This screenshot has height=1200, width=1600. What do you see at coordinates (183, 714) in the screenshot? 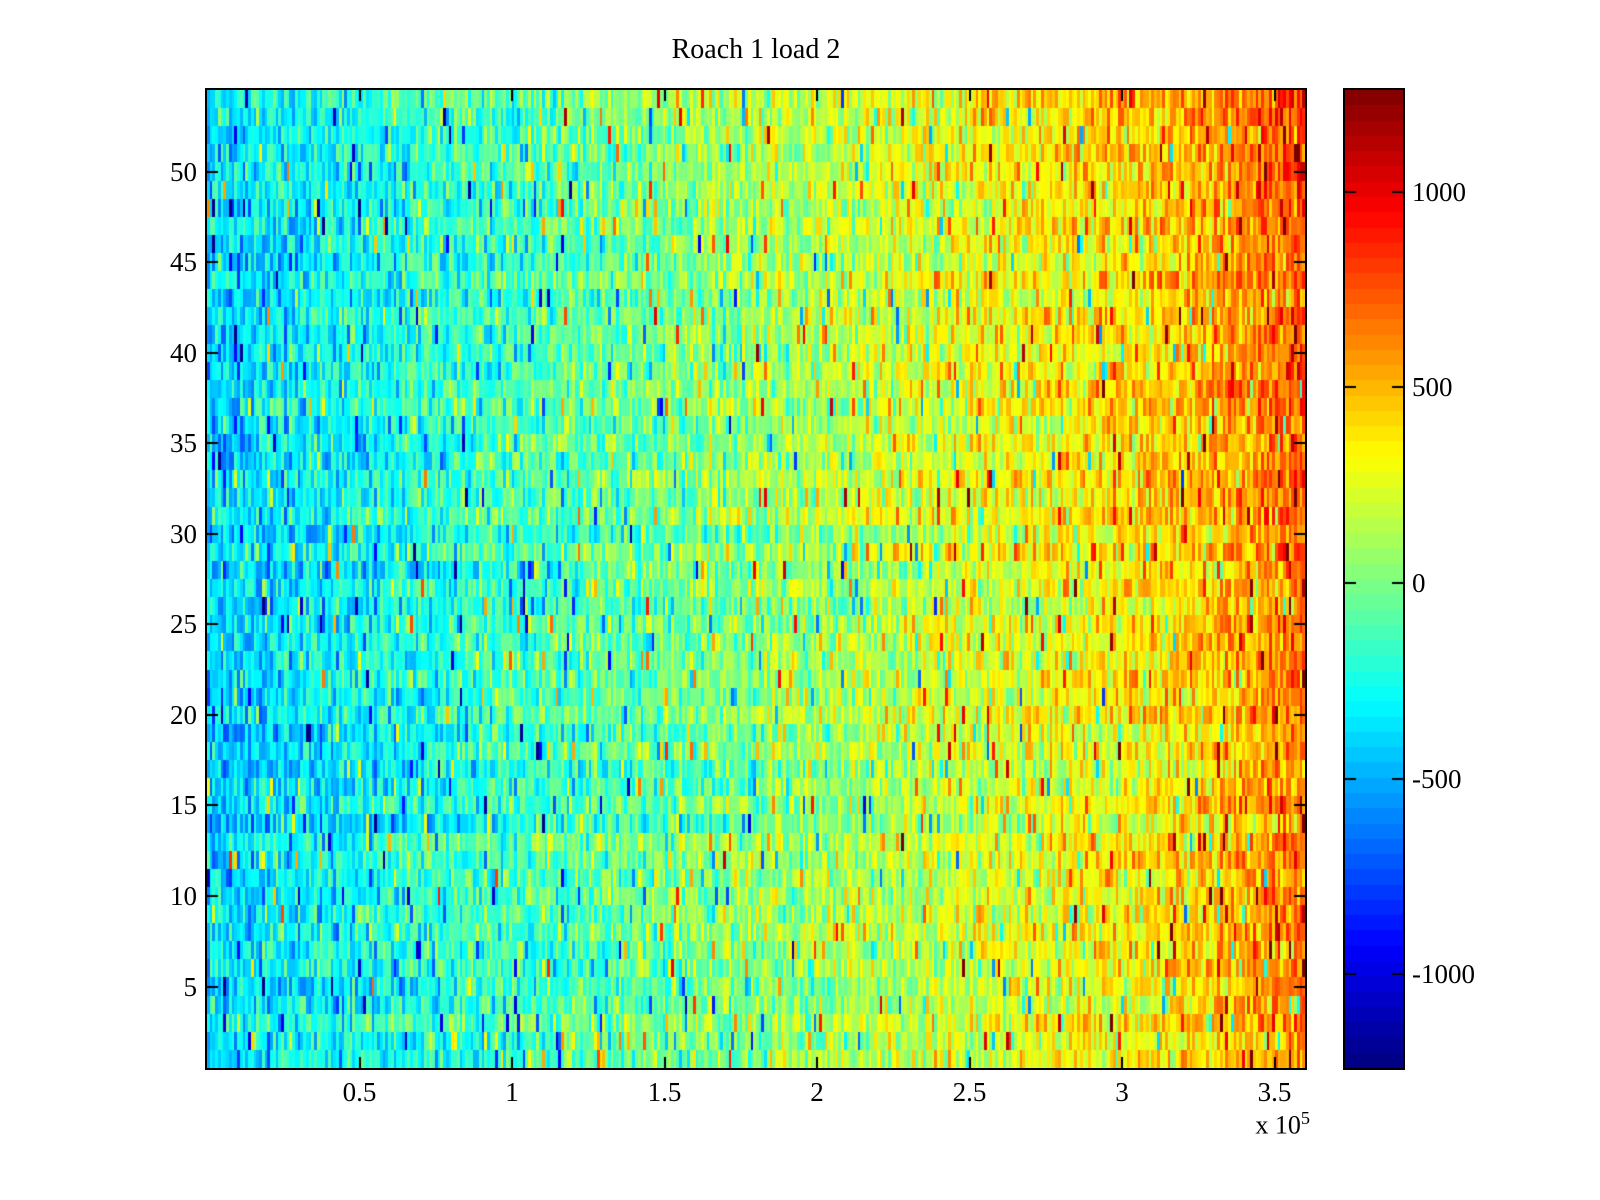
I see `y-tick-label: 20` at bounding box center [183, 714].